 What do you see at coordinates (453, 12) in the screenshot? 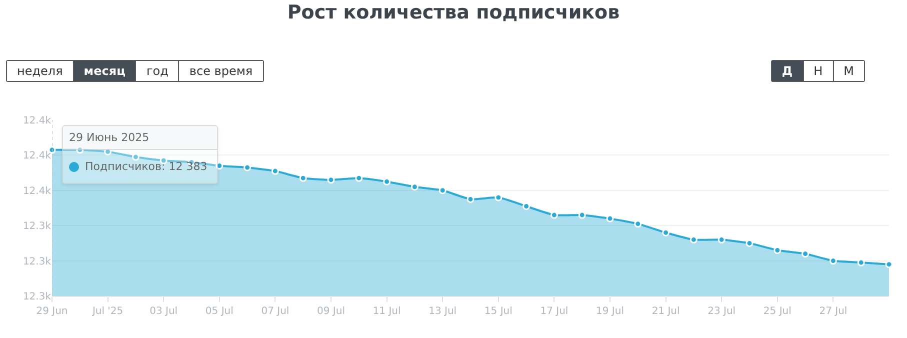
I see `chart-title: Рост количества подписчиков` at bounding box center [453, 12].